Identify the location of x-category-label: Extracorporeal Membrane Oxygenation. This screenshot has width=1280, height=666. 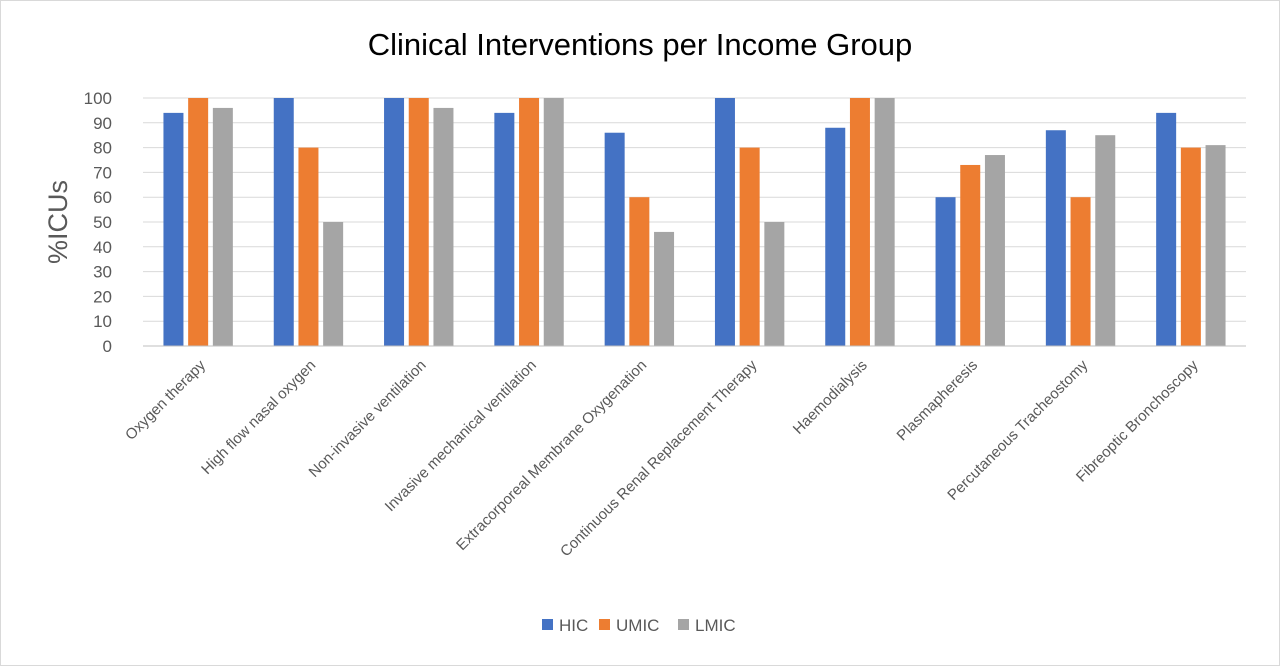
(551, 455).